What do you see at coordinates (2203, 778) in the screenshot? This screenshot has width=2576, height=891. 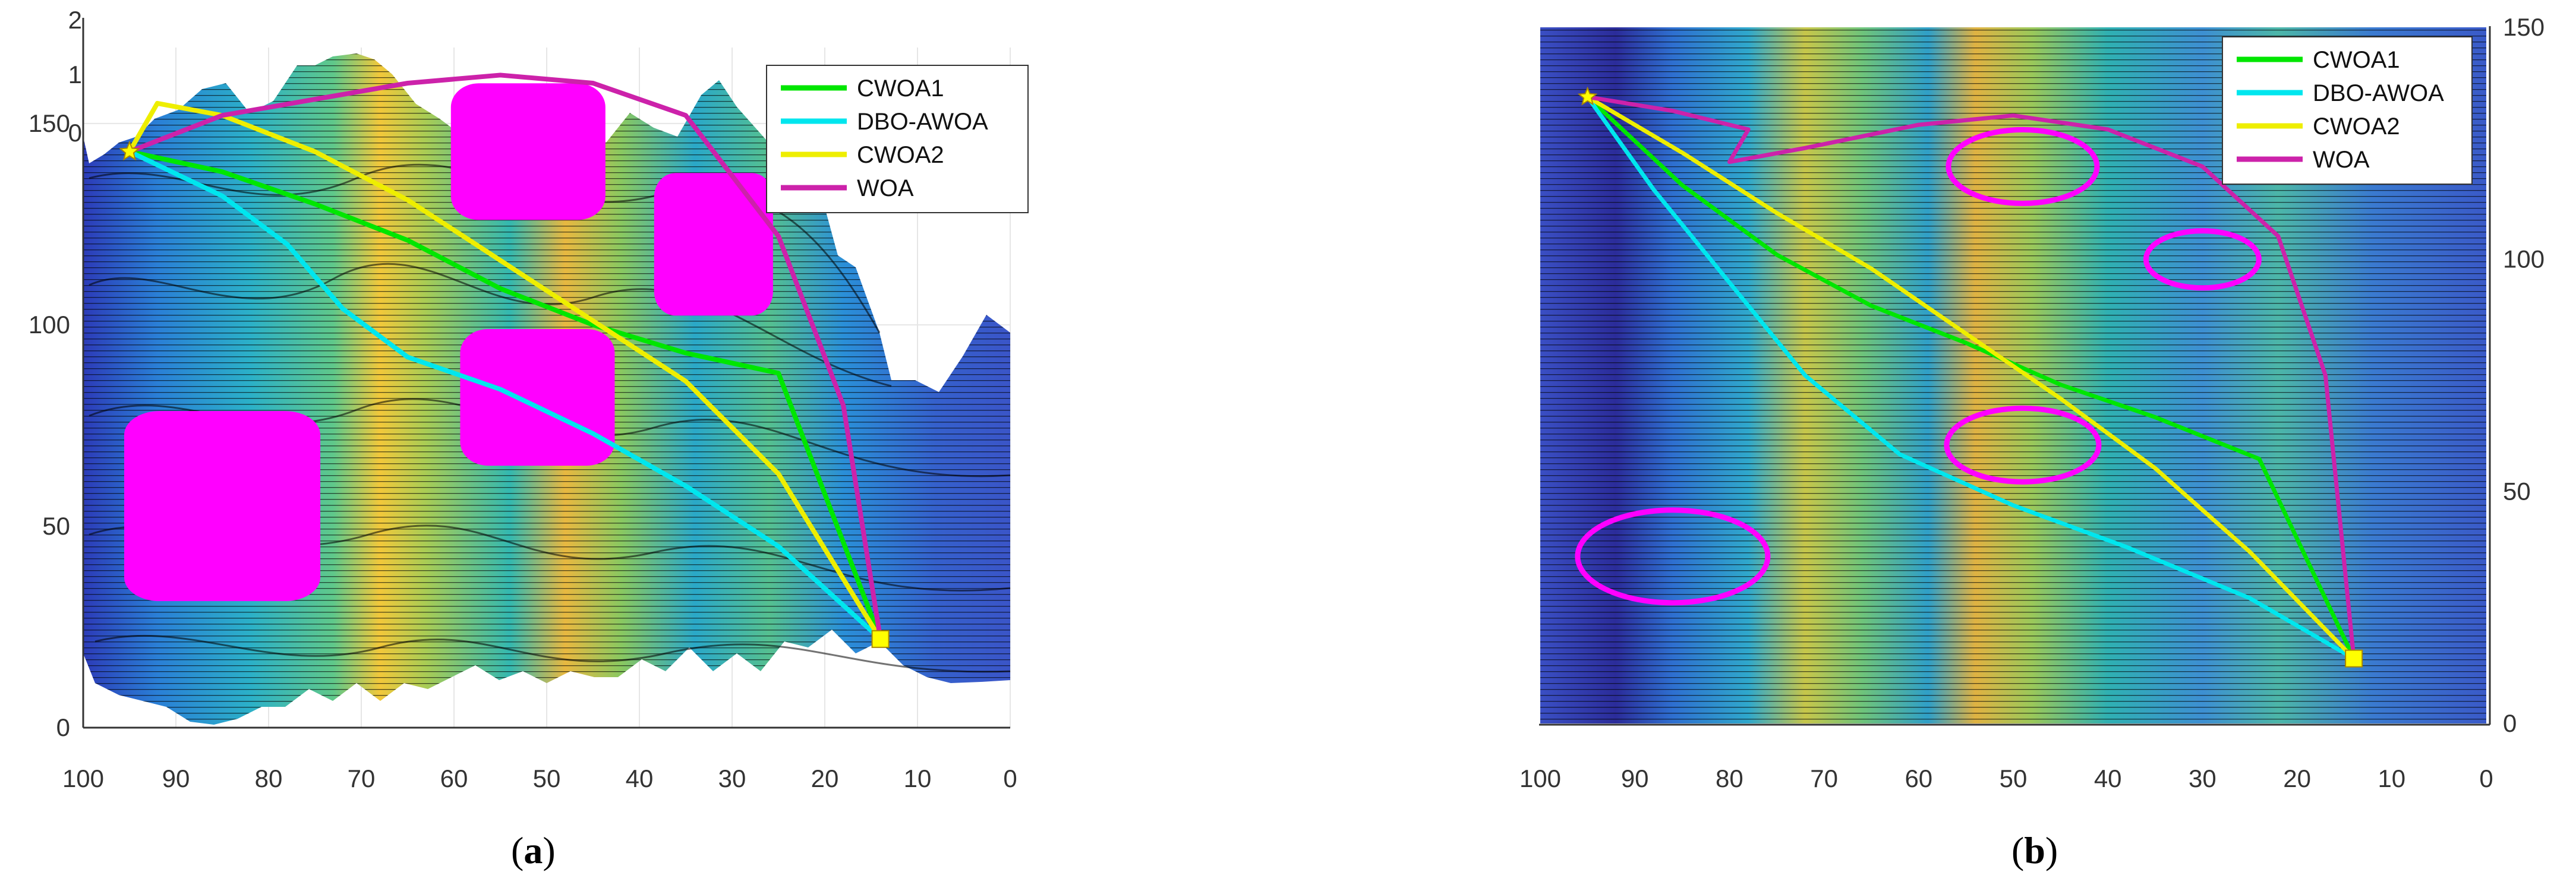 I see `panel-b-x-tick-label: 30` at bounding box center [2203, 778].